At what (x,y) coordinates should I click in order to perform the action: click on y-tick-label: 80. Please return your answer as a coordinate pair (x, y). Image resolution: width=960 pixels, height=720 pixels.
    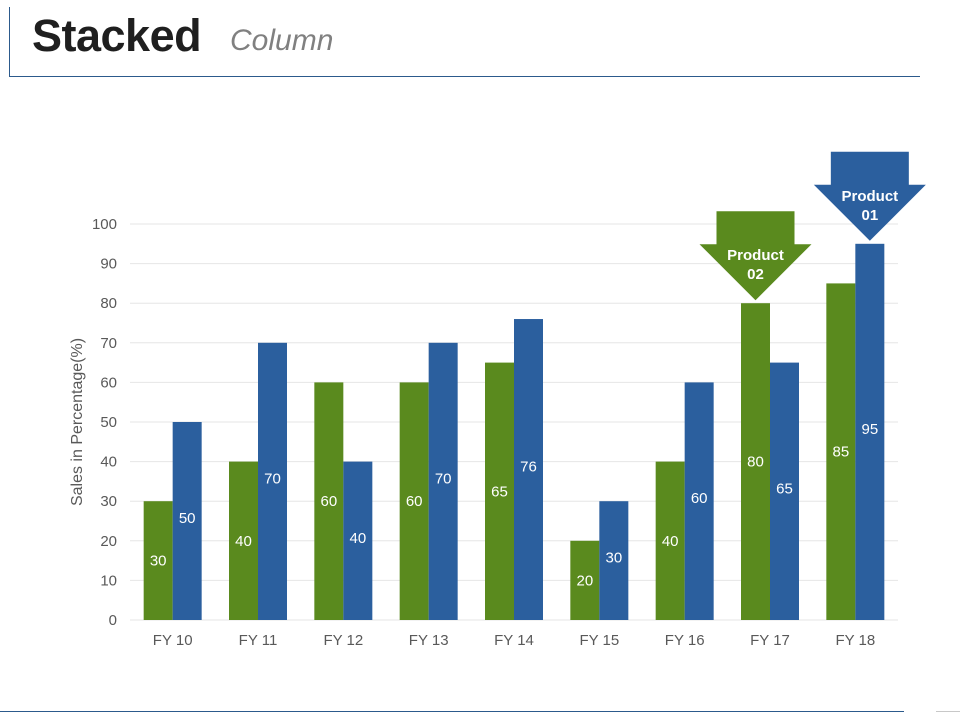
    Looking at the image, I should click on (108, 303).